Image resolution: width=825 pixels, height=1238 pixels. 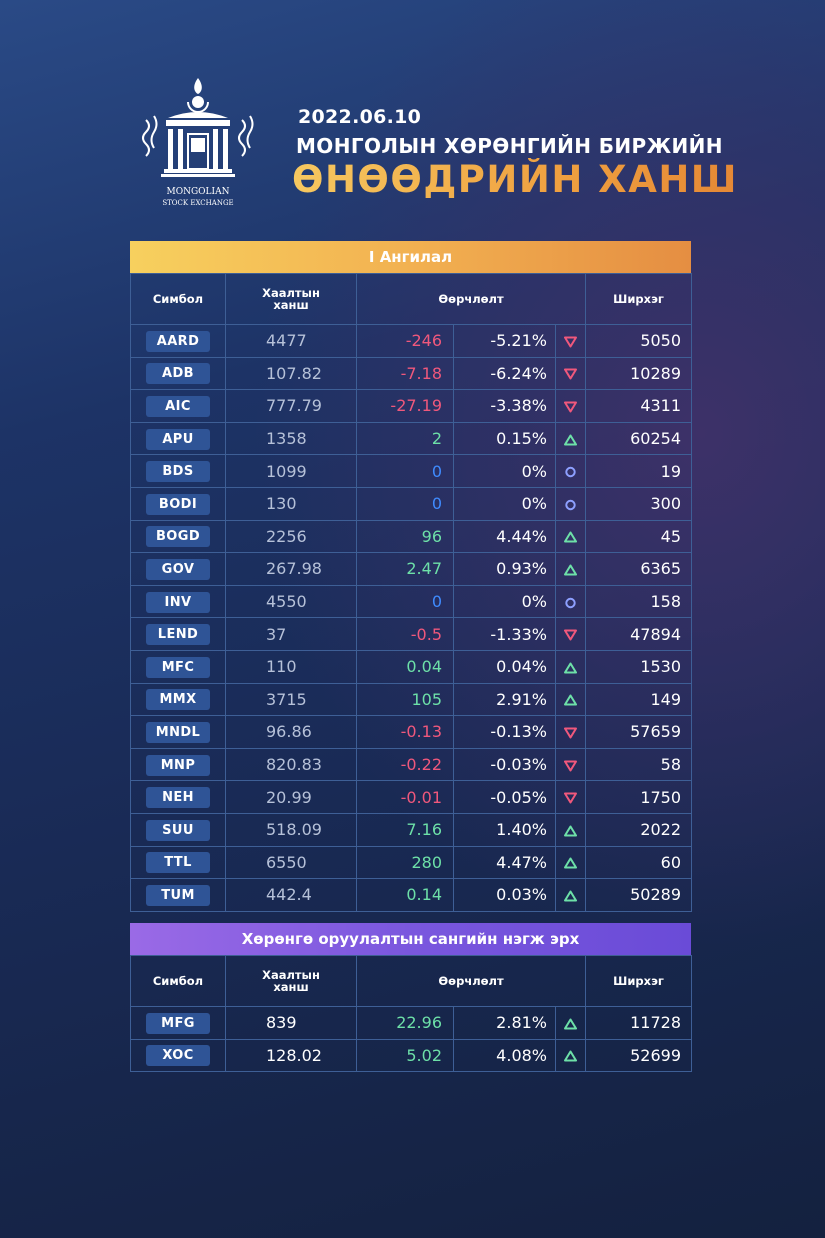 I want to click on change-percent: 0.04%, so click(x=504, y=666).